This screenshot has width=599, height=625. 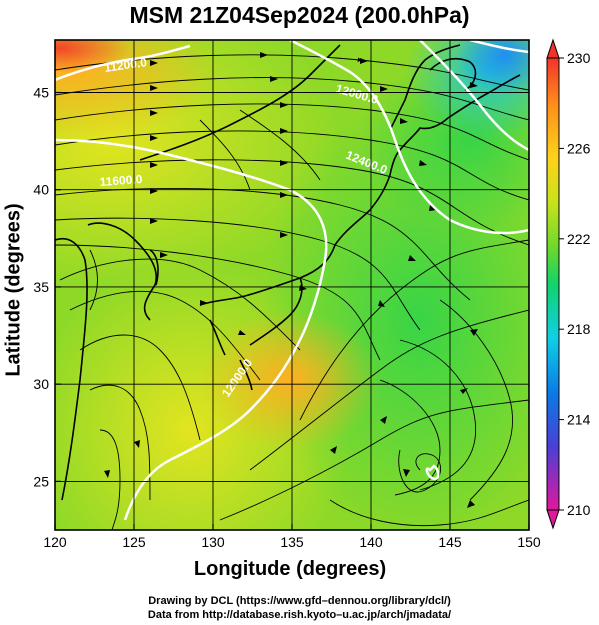 I want to click on y-tick-label: 35, so click(x=41, y=287).